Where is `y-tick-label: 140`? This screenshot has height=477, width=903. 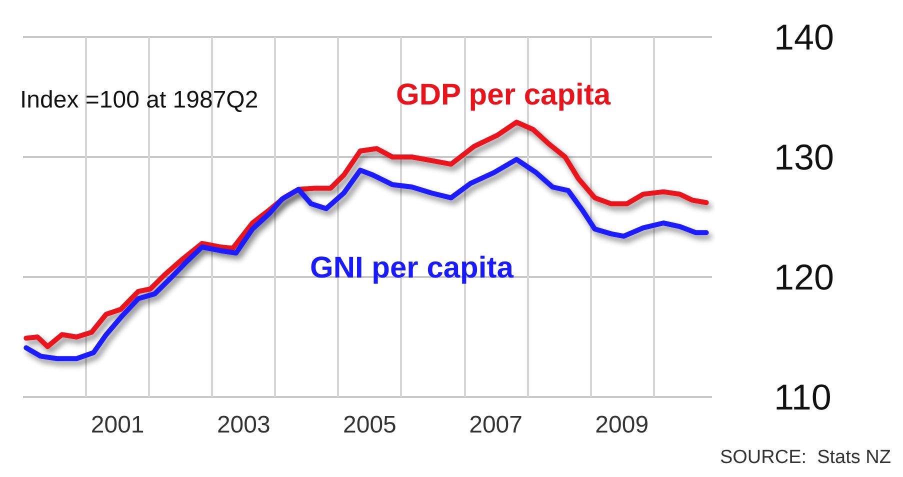 y-tick-label: 140 is located at coordinates (804, 37).